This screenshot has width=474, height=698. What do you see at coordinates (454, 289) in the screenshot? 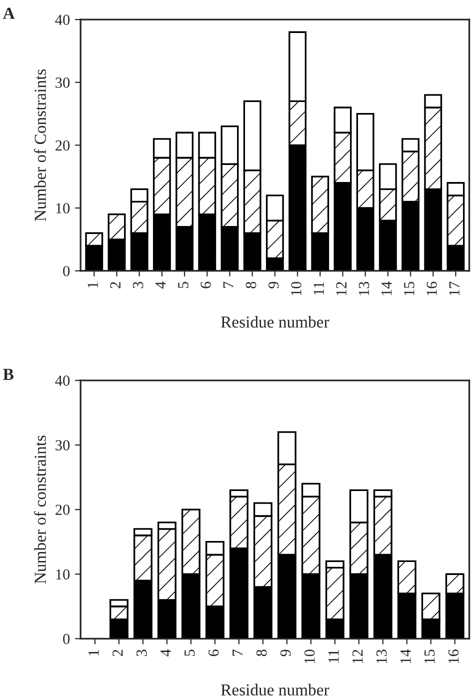
I see `x-tick-label: 17` at bounding box center [454, 289].